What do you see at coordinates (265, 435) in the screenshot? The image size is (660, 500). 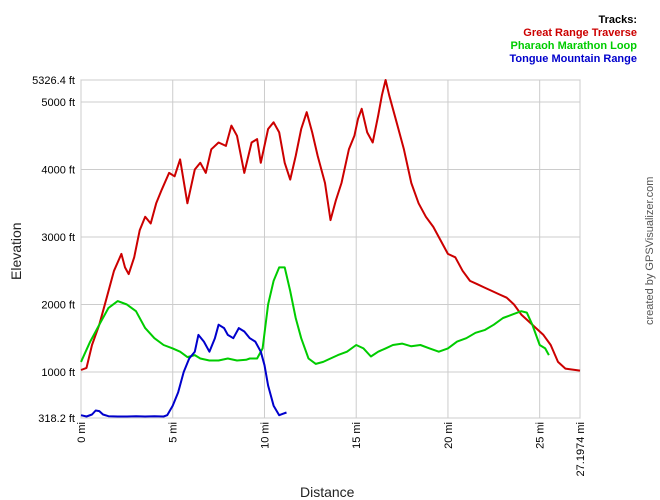 I see `x-tick-label: 10 mi` at bounding box center [265, 435].